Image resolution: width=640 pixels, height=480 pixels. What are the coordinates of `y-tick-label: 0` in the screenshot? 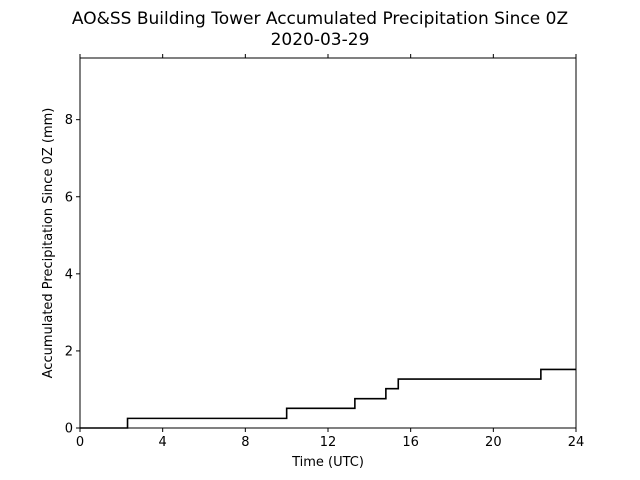 It's located at (69, 429).